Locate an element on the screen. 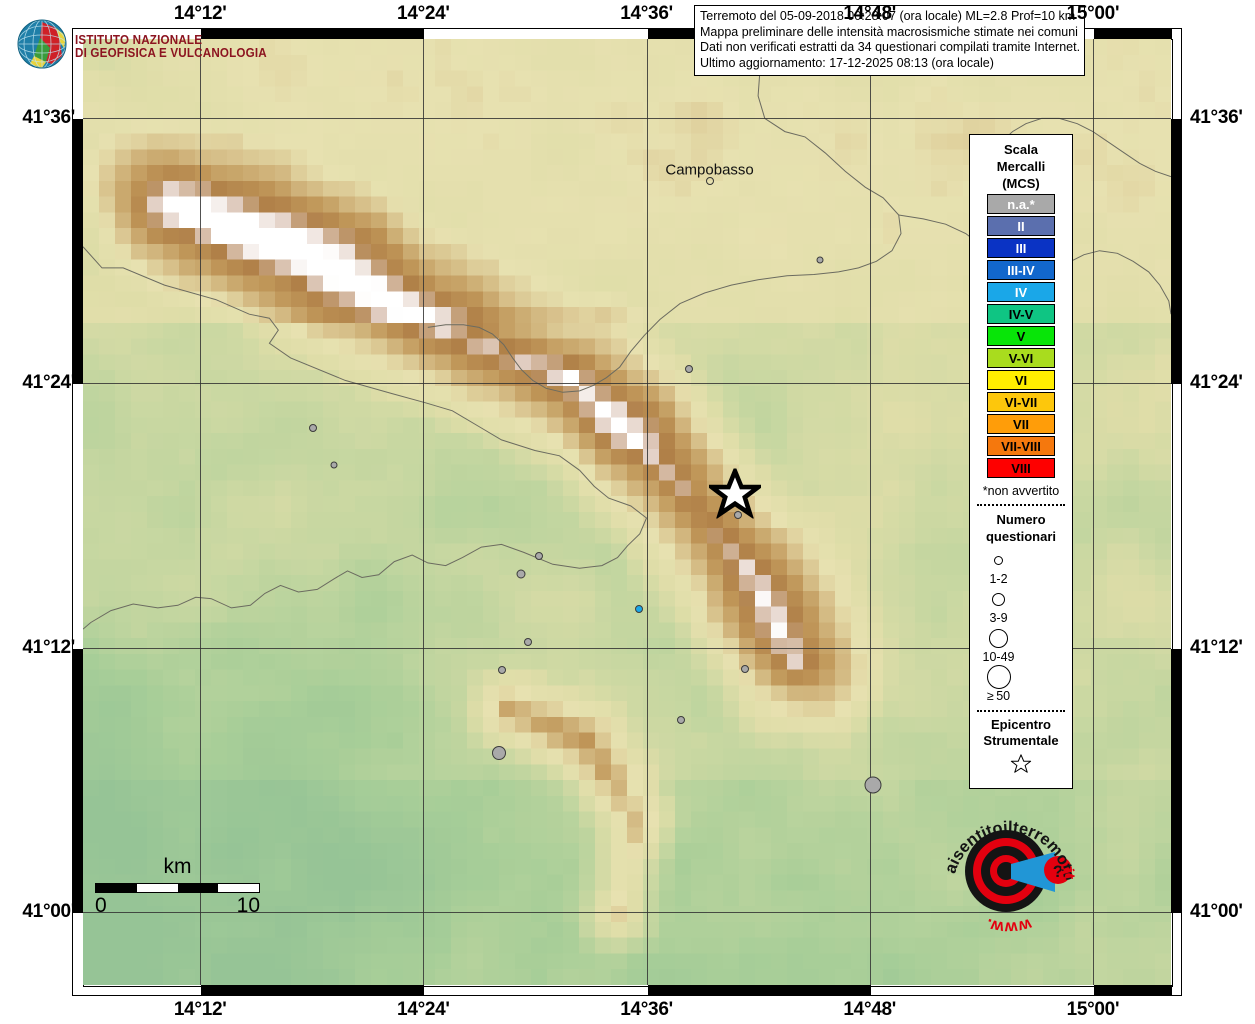 This screenshot has width=1255, height=1024. epicenter-star-icon is located at coordinates (735, 494).